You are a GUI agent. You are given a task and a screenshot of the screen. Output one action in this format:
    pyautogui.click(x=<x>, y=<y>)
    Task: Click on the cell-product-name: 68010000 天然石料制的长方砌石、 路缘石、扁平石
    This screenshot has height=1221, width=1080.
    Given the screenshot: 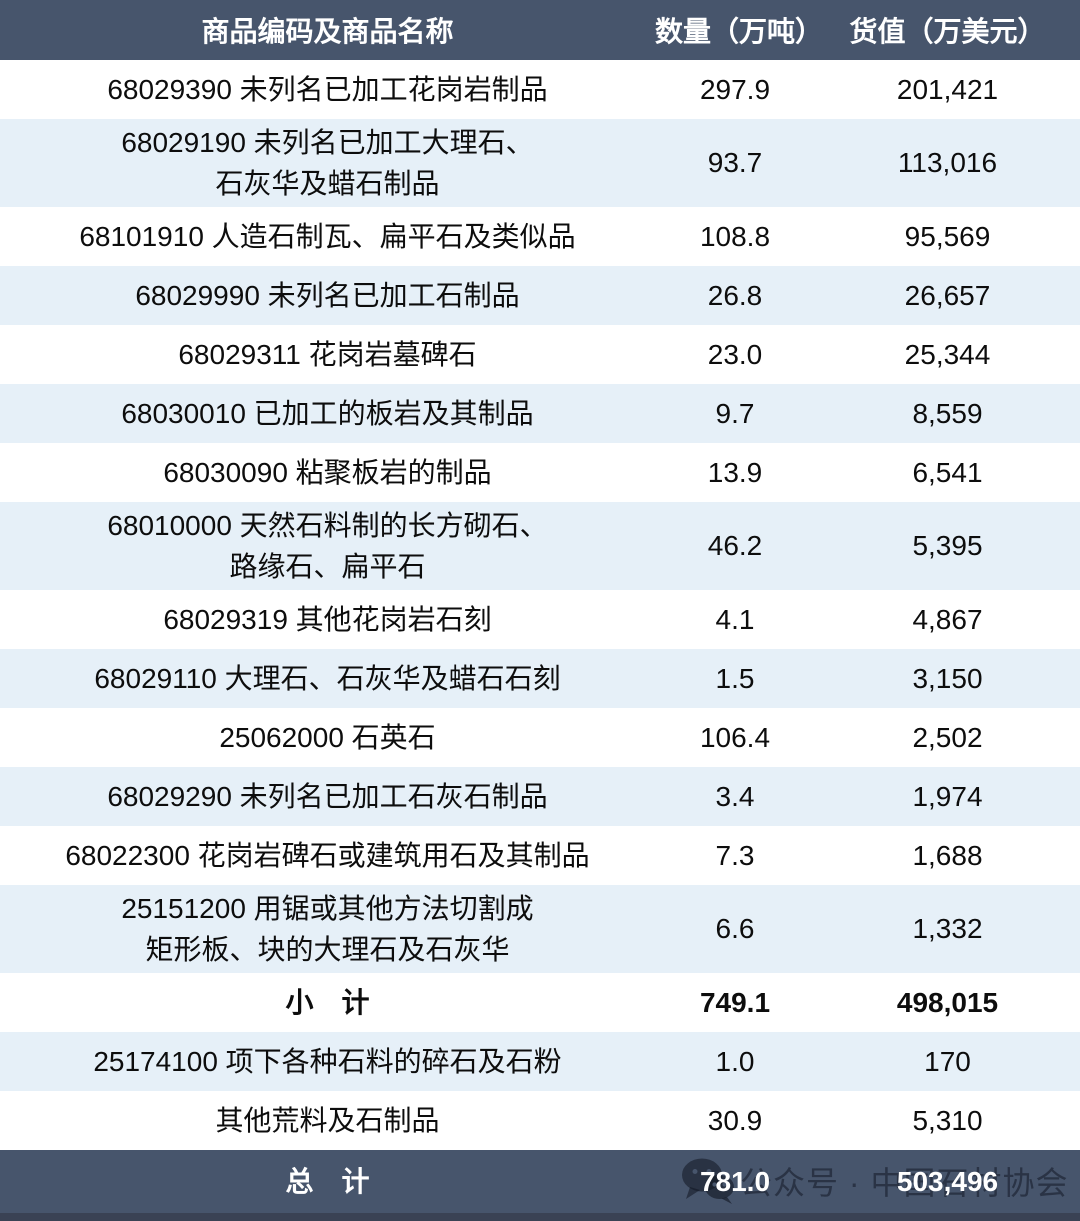 What is the action you would take?
    pyautogui.click(x=327, y=546)
    